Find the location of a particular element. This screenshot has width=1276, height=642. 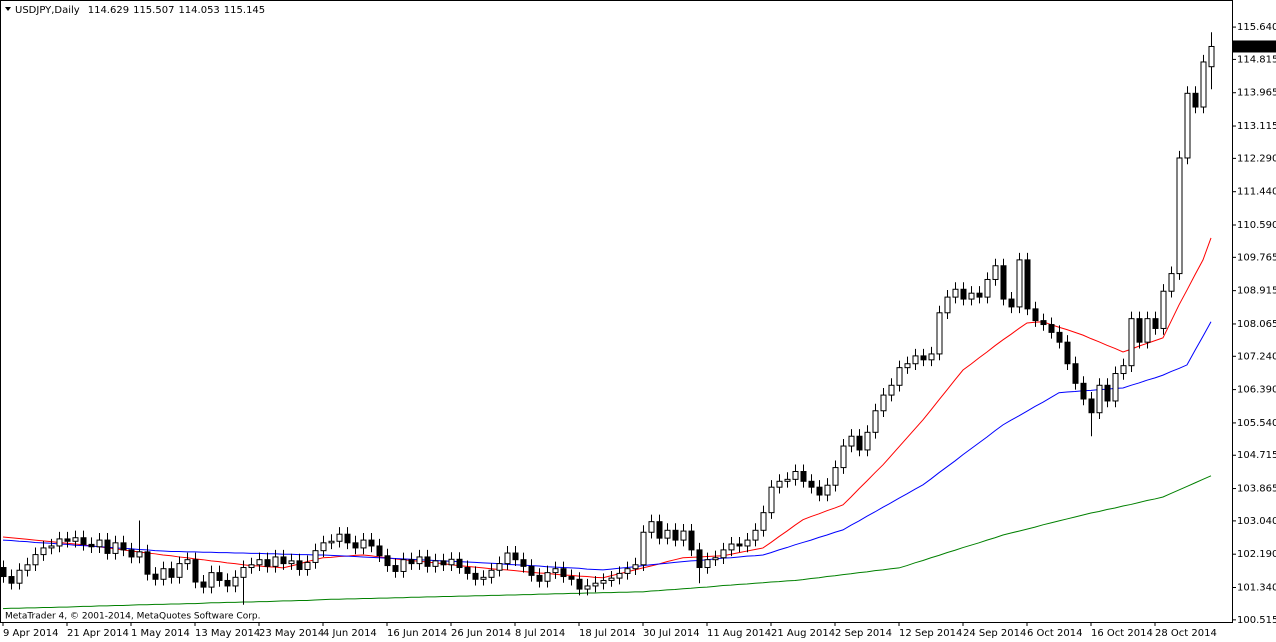

y-tick-label: 112.290 is located at coordinates (1256, 158).